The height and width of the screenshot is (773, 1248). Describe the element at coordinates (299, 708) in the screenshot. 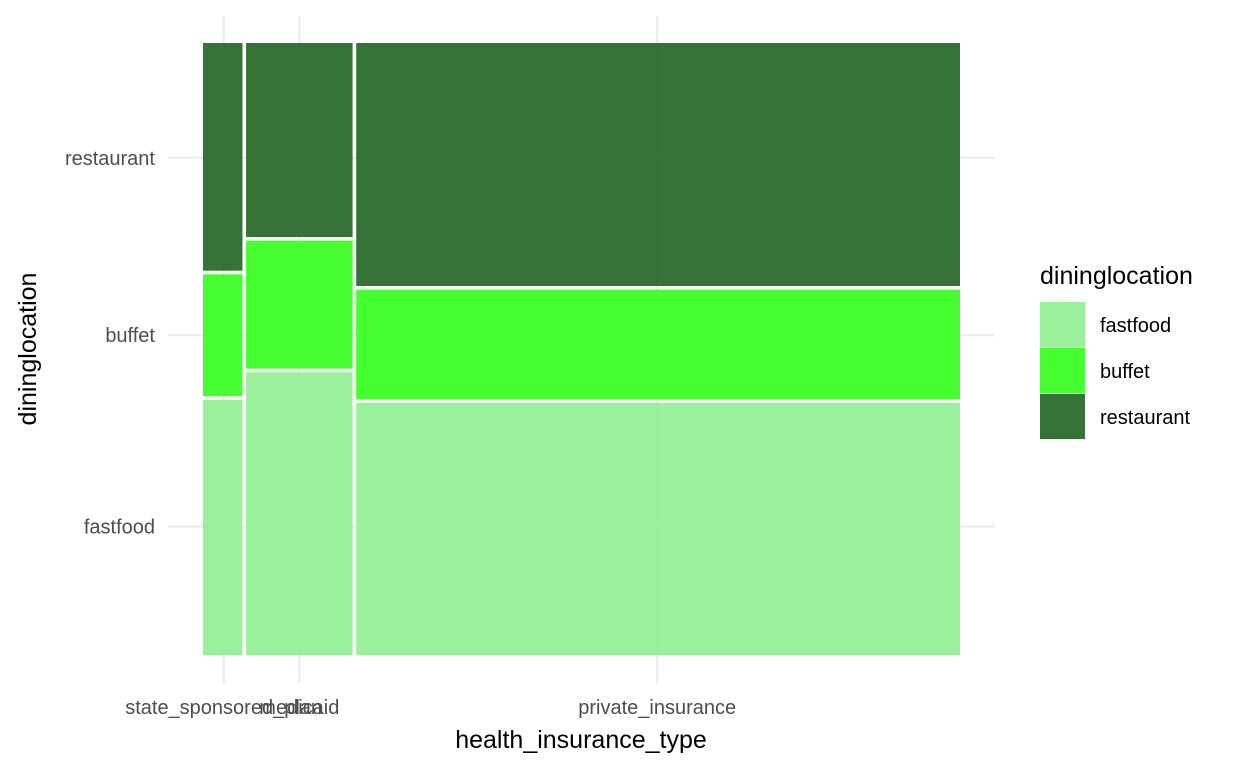

I see `x-tick-label: medicaid` at that location.